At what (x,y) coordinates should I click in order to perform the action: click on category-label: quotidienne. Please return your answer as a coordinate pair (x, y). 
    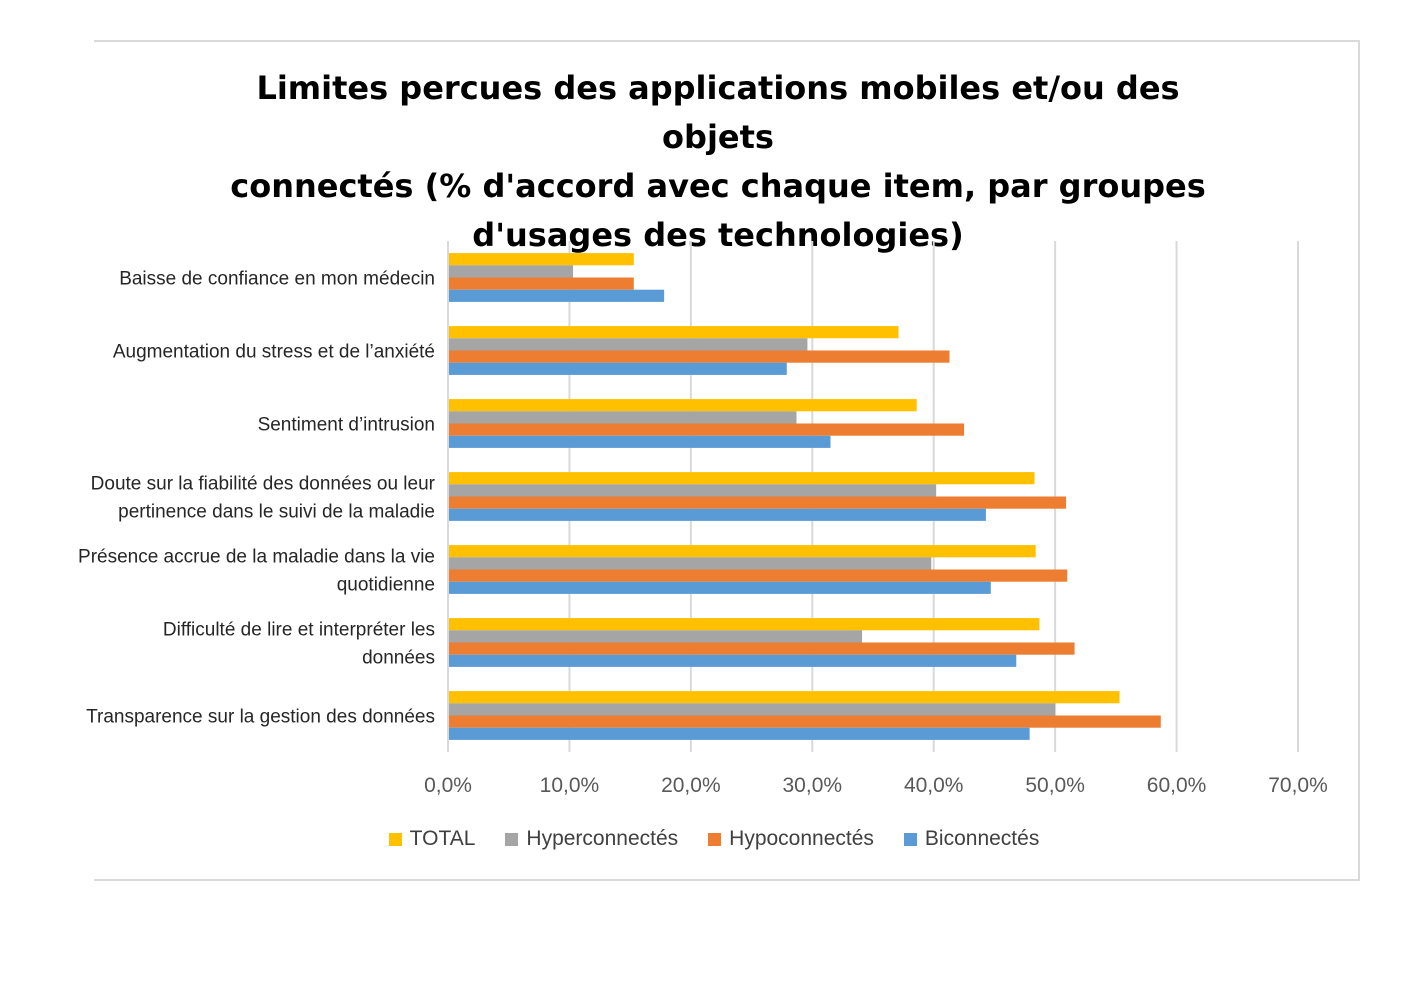
    Looking at the image, I should click on (386, 585).